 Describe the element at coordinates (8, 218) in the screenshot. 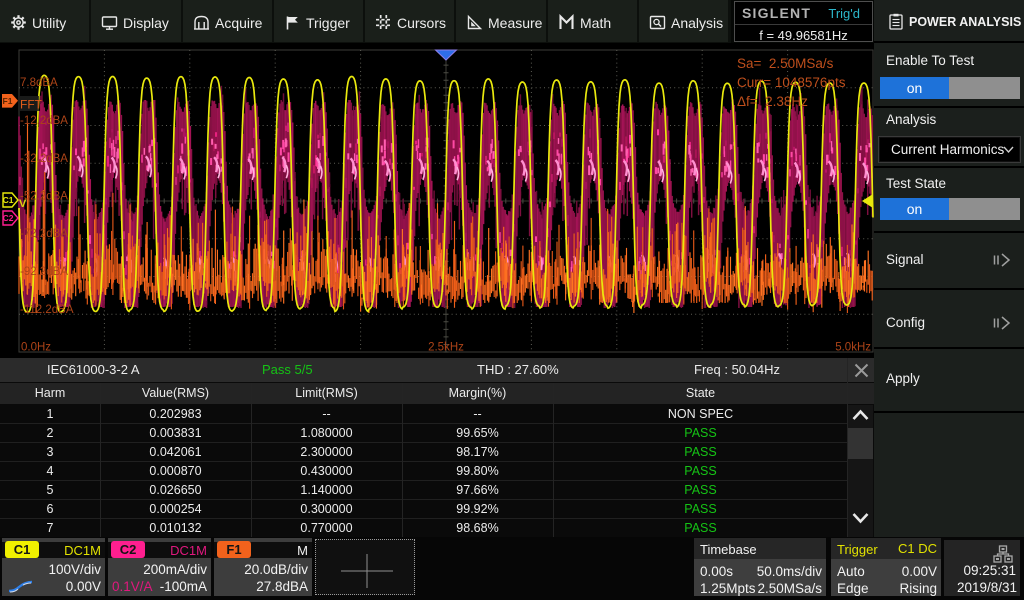

I see `svg-text: C2` at that location.